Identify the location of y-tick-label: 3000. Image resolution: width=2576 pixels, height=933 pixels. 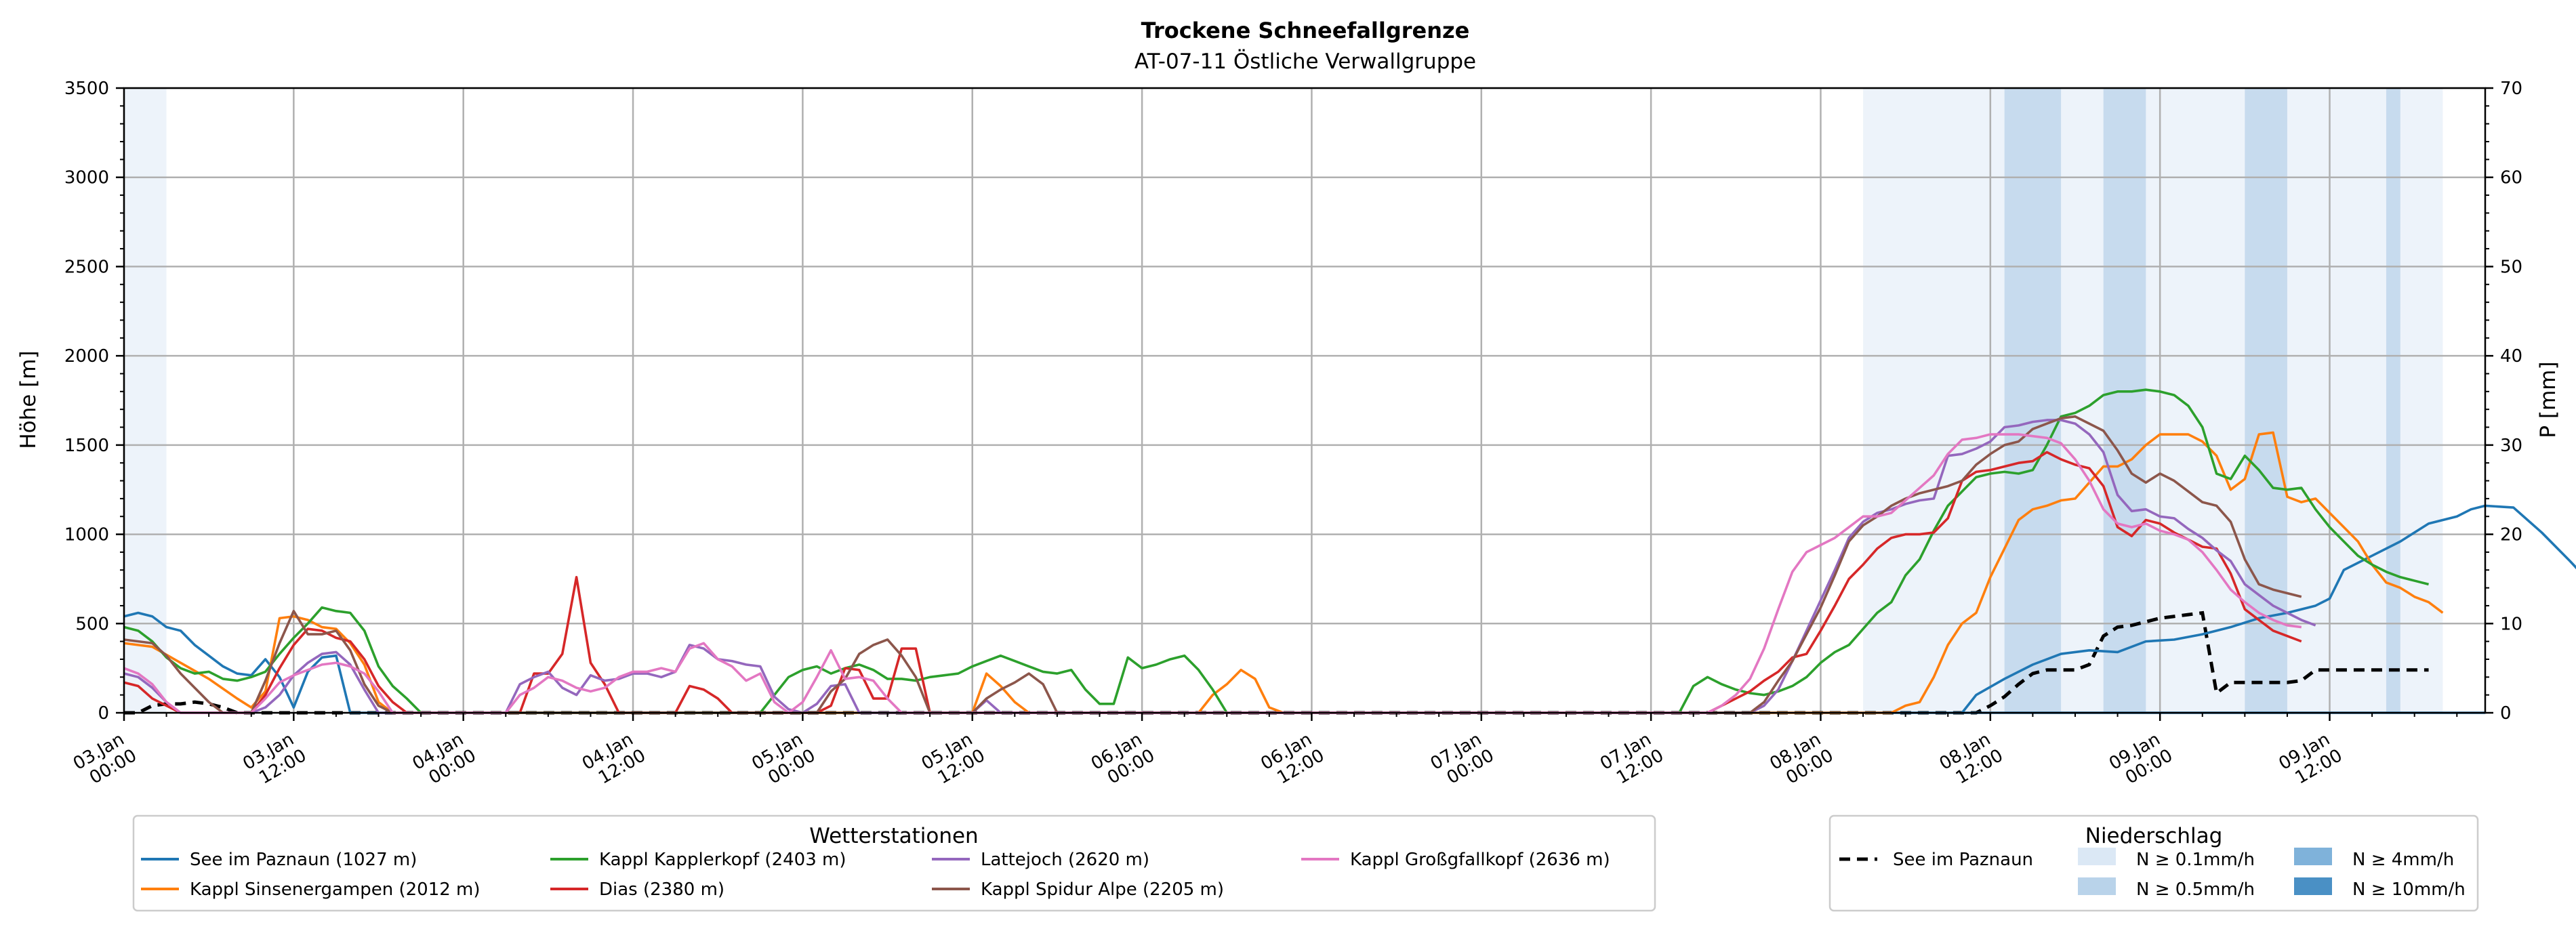
(86, 178).